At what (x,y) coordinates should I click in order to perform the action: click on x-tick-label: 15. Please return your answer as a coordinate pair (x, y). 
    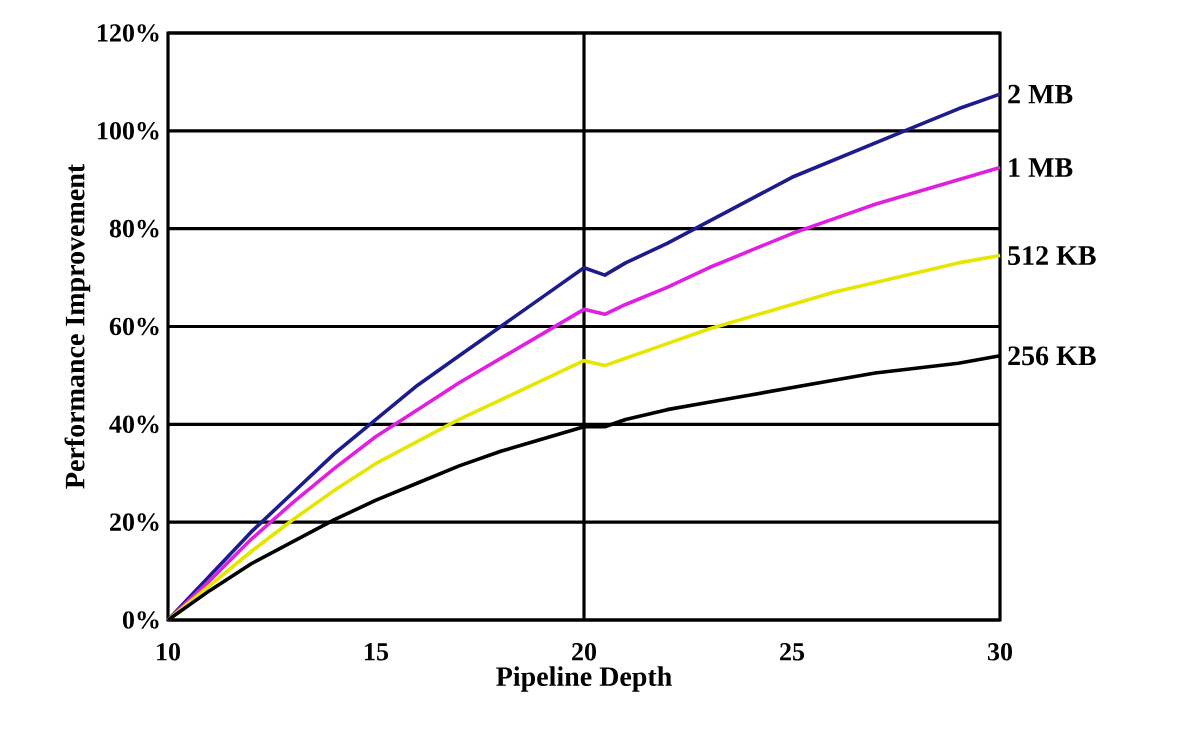
    Looking at the image, I should click on (377, 652).